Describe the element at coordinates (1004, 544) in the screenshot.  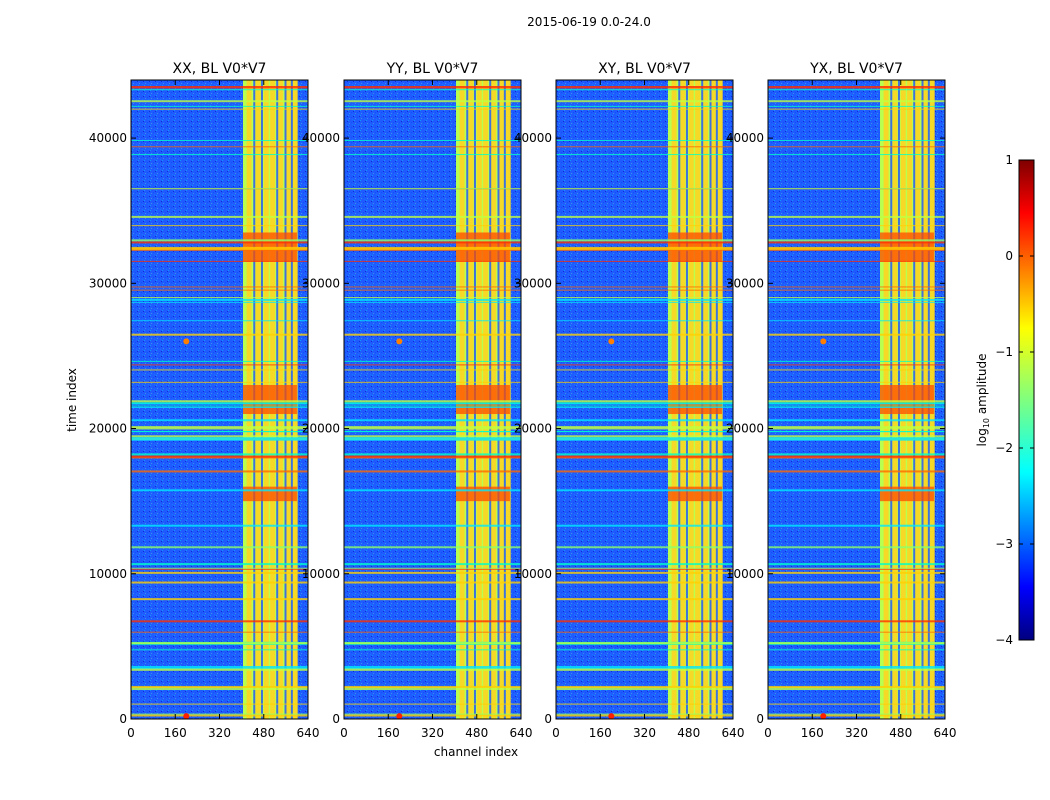
I see `colorbar-tick-label: −3` at that location.